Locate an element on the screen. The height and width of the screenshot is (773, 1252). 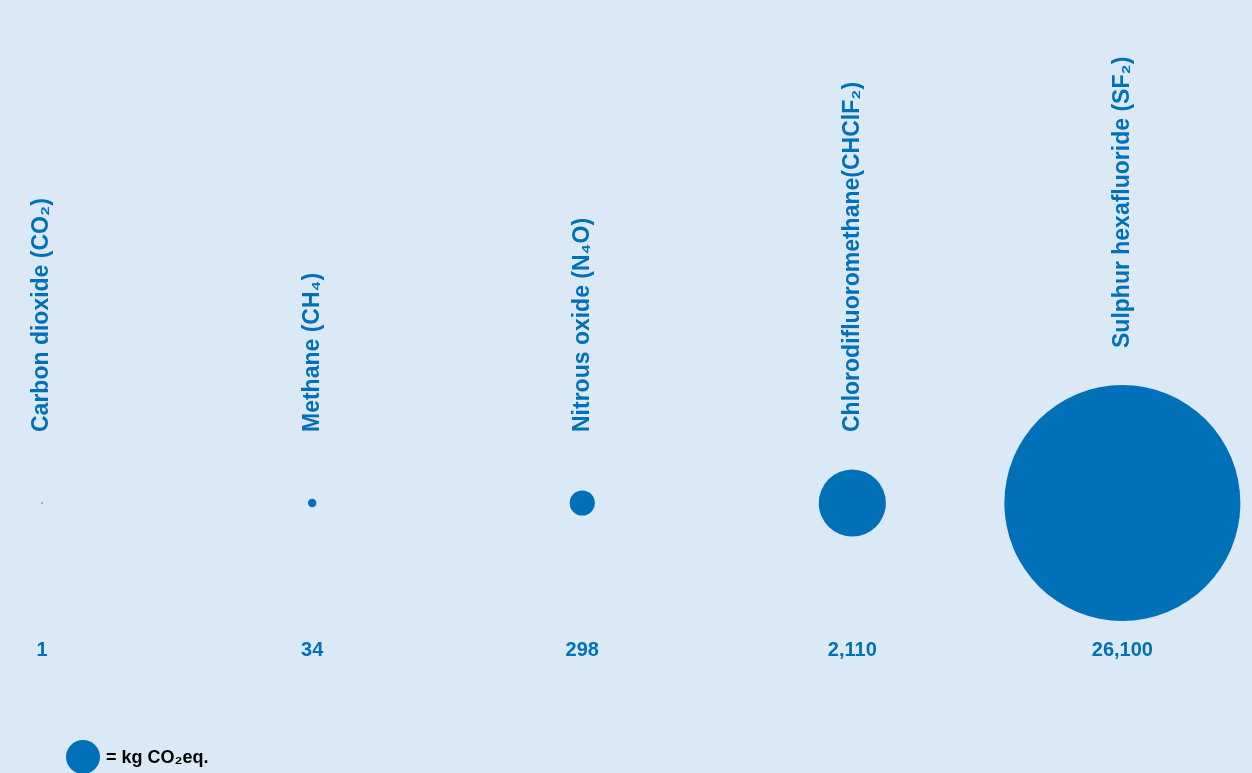
data-label: 1 is located at coordinates (42, 648).